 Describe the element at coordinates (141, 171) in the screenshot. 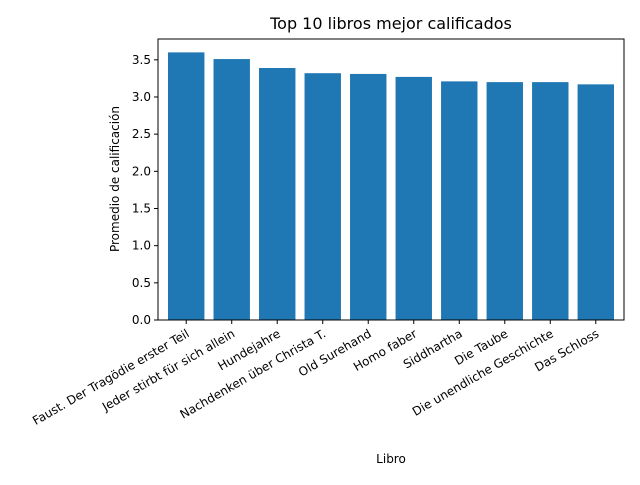

I see `y-tick-label: 2.0` at that location.